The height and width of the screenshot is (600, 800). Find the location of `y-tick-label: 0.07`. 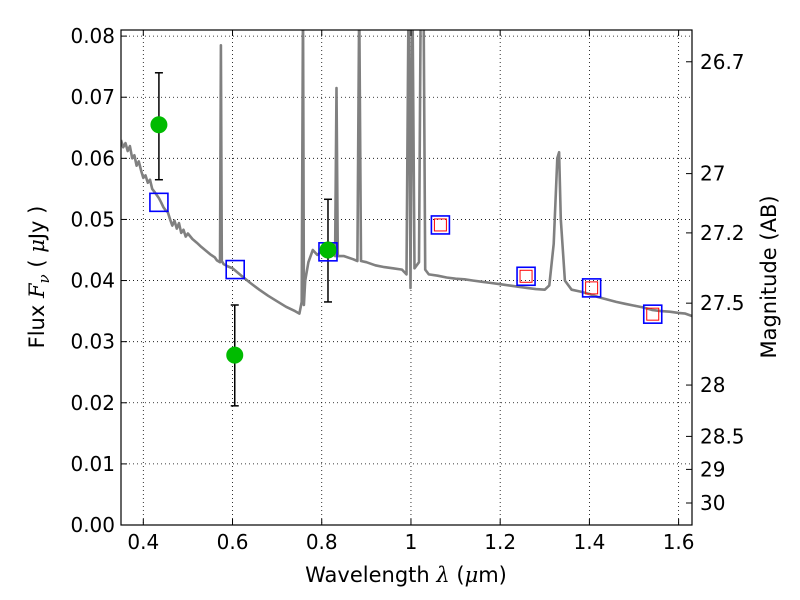

y-tick-label: 0.07 is located at coordinates (92, 97).